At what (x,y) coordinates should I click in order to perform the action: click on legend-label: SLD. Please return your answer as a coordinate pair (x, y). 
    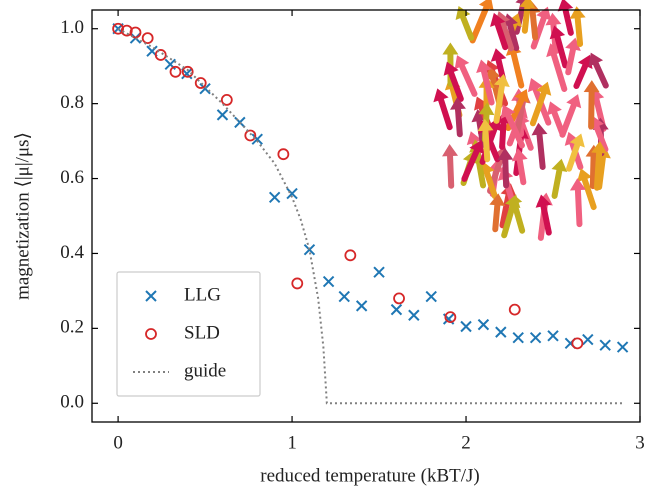
    Looking at the image, I should click on (202, 332).